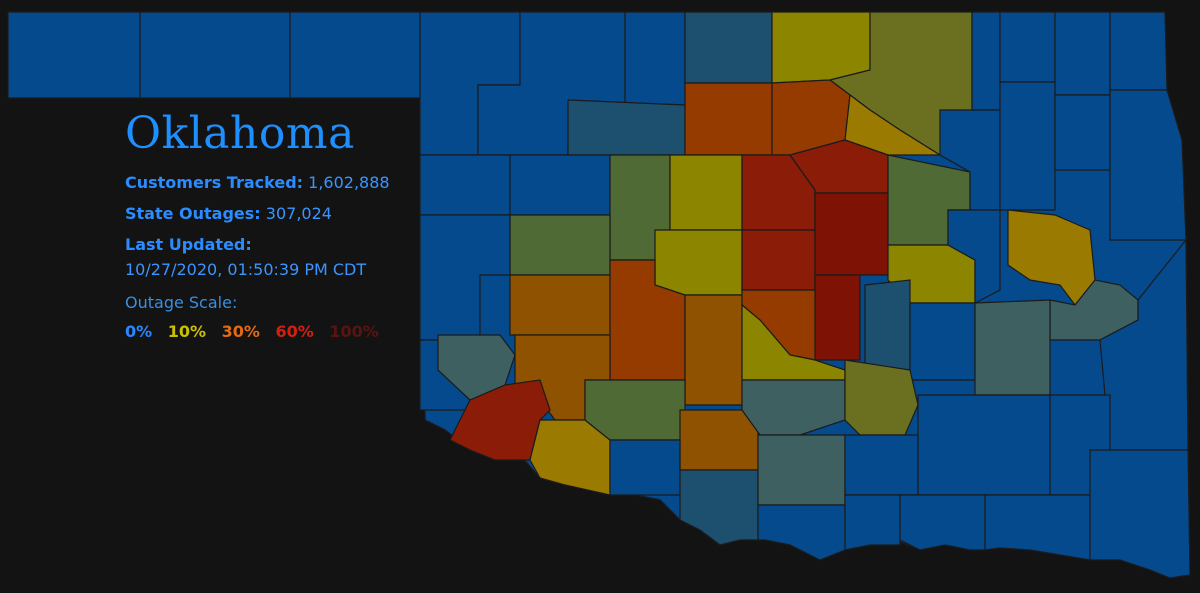  I want to click on outage-scale: 0% 10% 30% 60% 100%, so click(275, 331).